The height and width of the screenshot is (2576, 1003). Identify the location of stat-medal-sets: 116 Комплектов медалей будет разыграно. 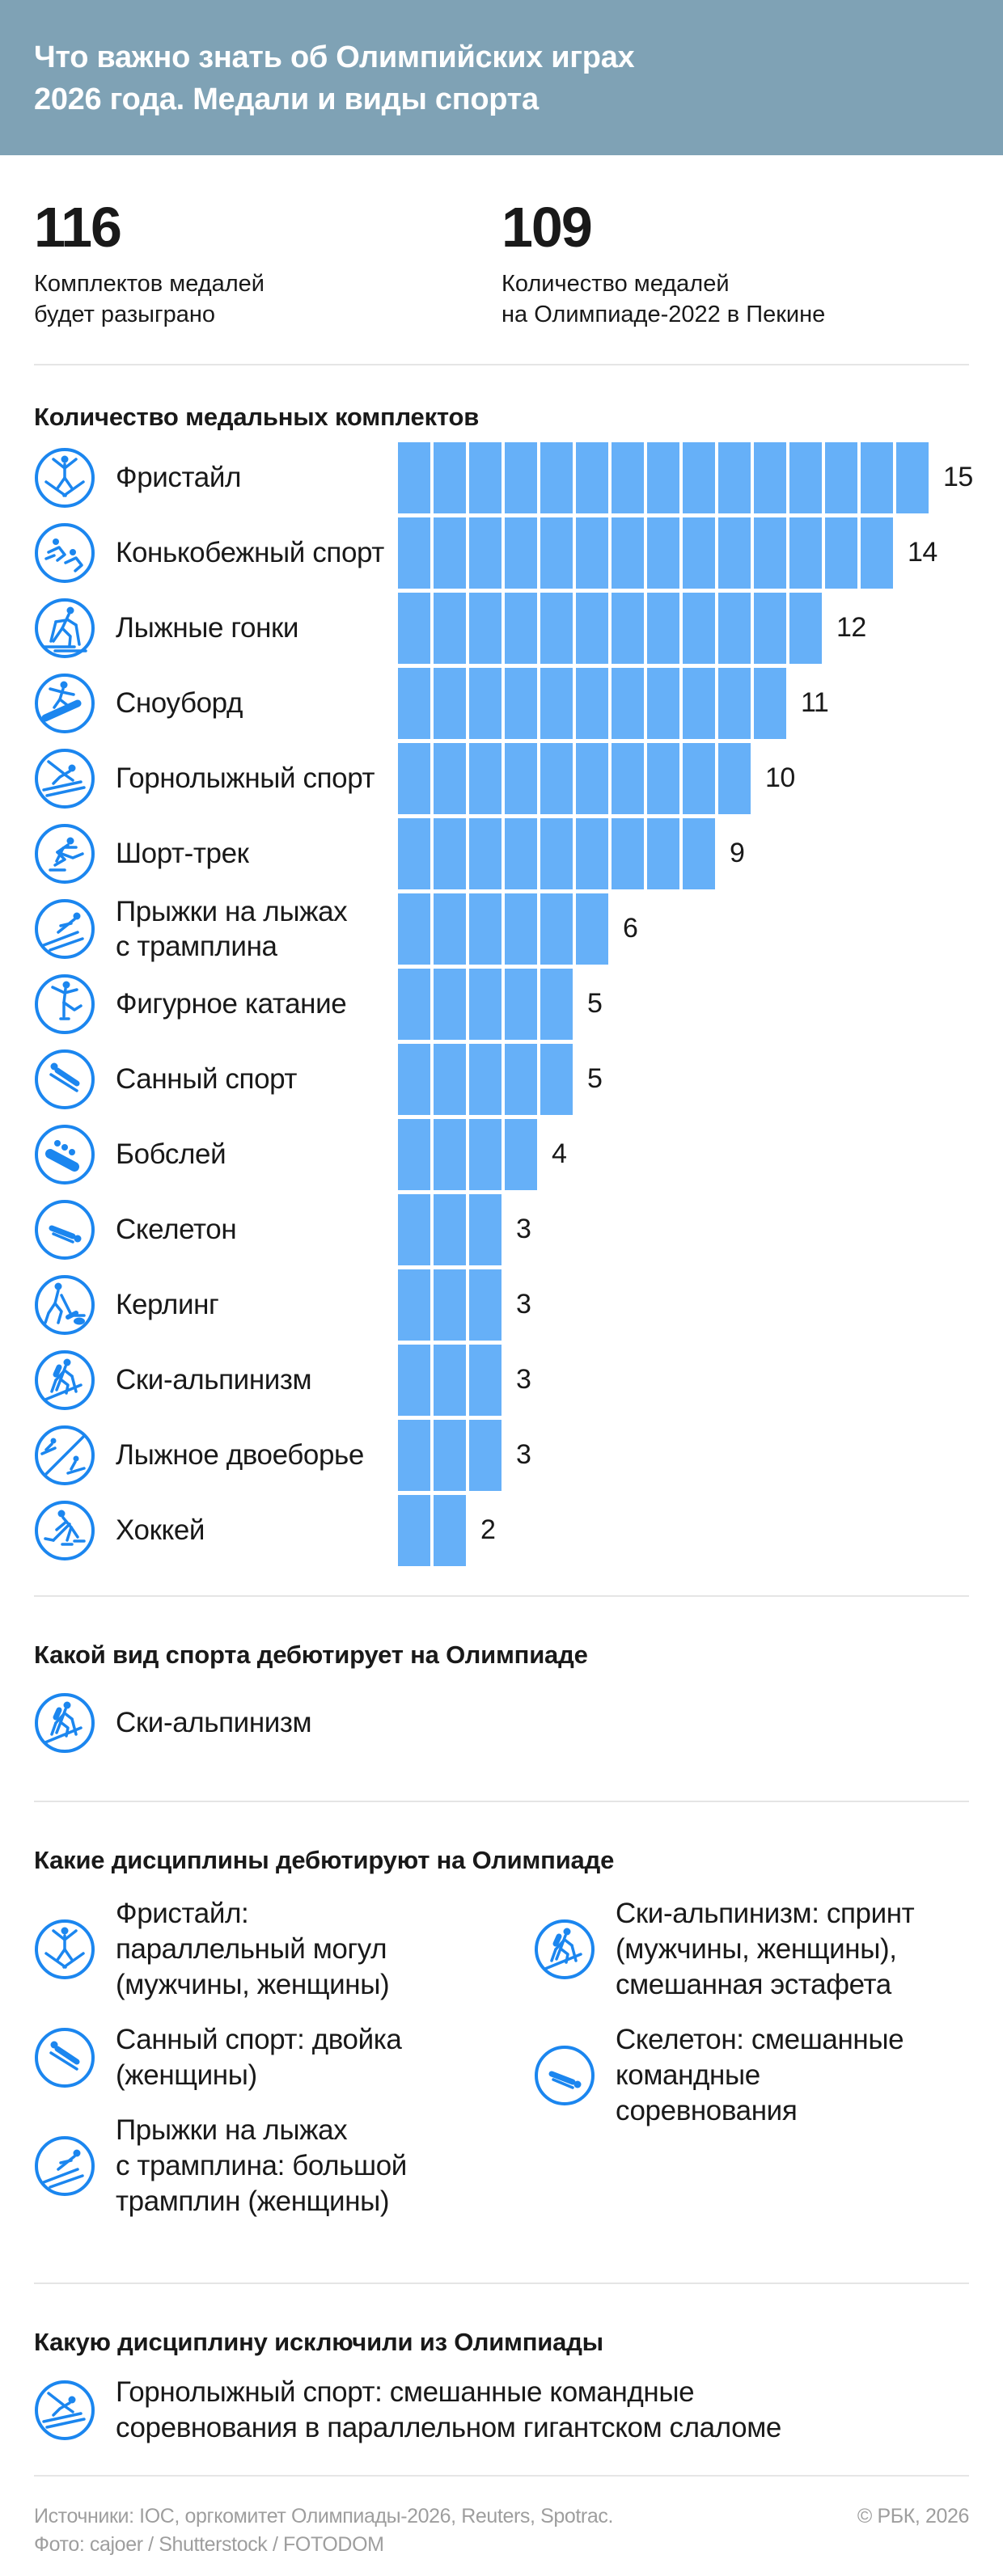
(268, 264).